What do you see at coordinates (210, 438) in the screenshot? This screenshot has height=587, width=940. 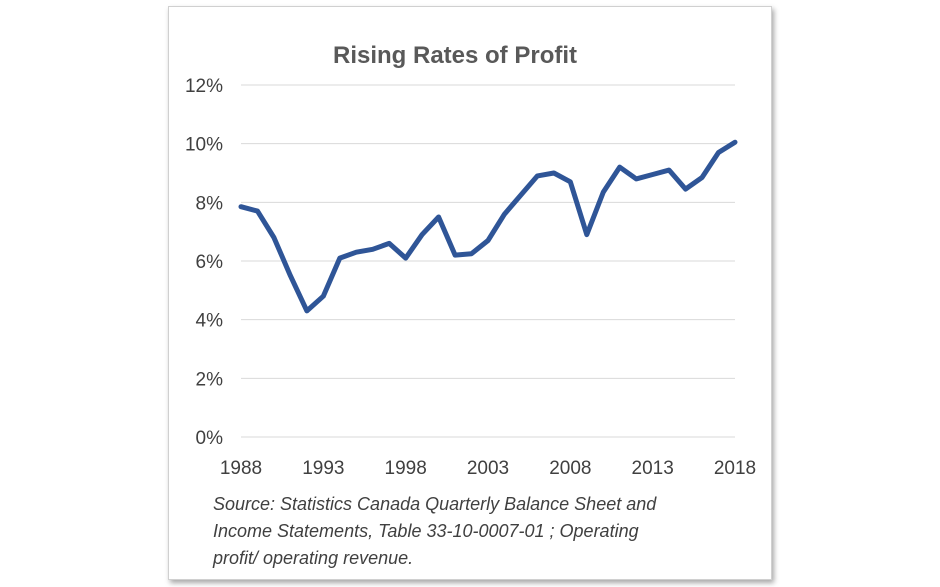 I see `y-tick-label: 0%` at bounding box center [210, 438].